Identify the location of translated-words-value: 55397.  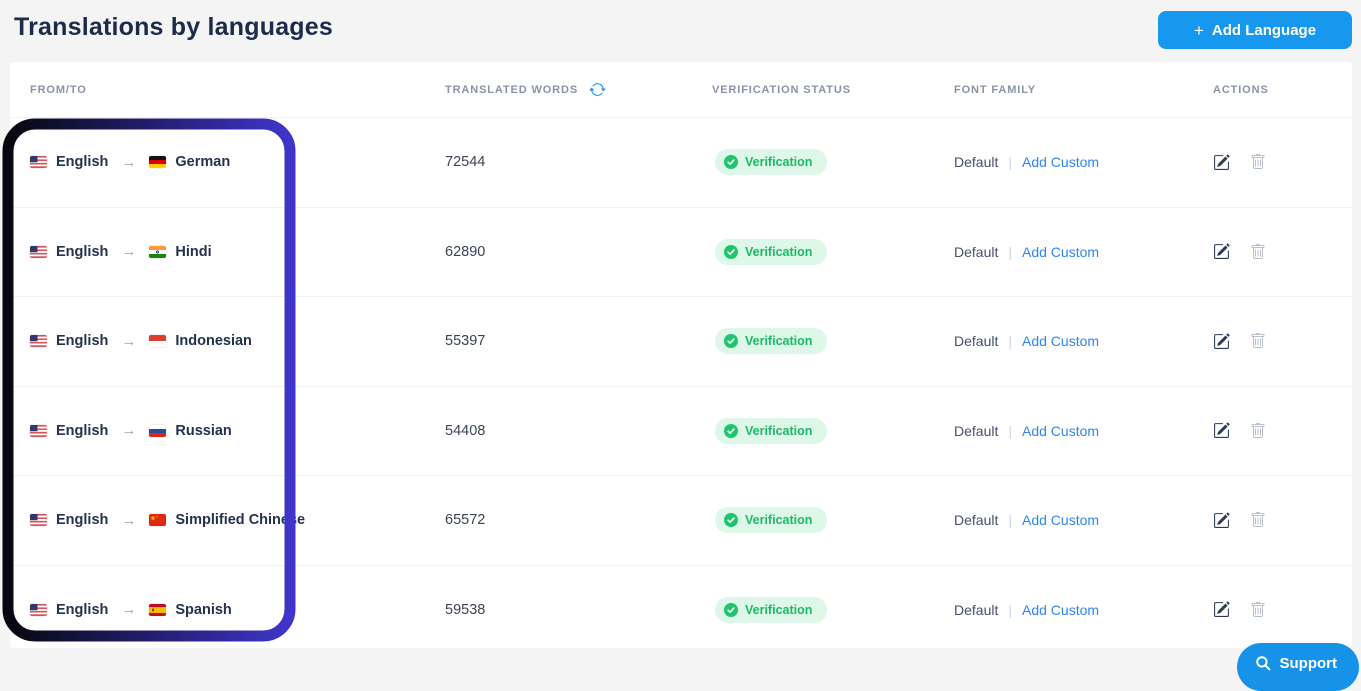
(465, 341).